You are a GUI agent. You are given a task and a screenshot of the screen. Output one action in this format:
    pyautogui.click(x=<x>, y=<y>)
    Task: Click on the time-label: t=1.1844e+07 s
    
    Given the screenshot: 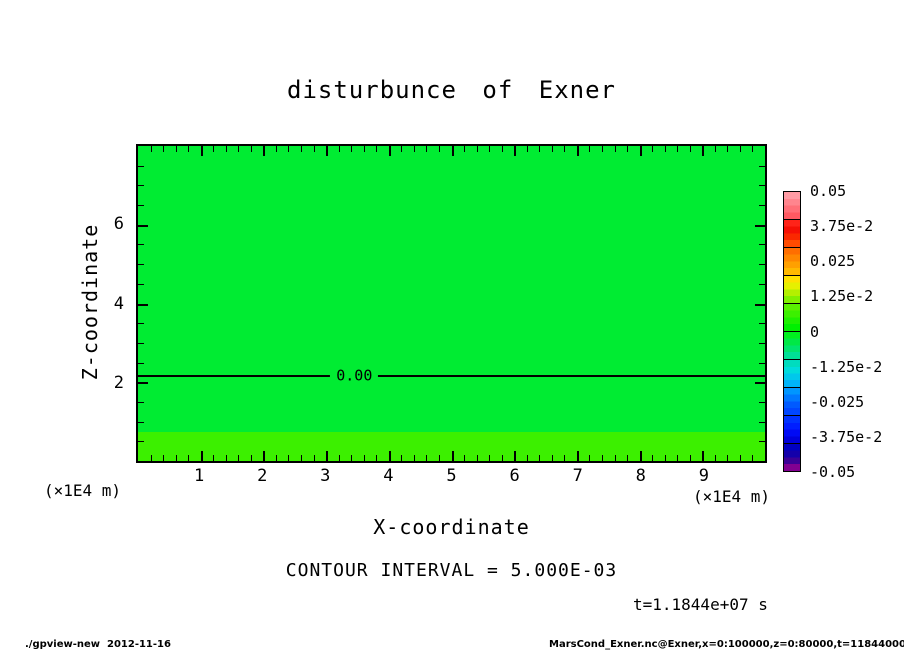 What is the action you would take?
    pyautogui.click(x=700, y=604)
    